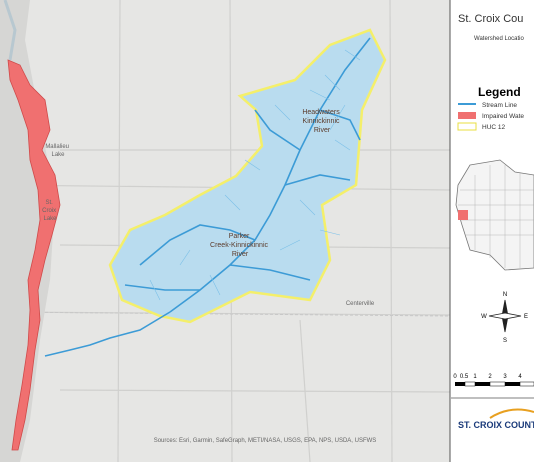  I want to click on scale-bar, so click(494, 384).